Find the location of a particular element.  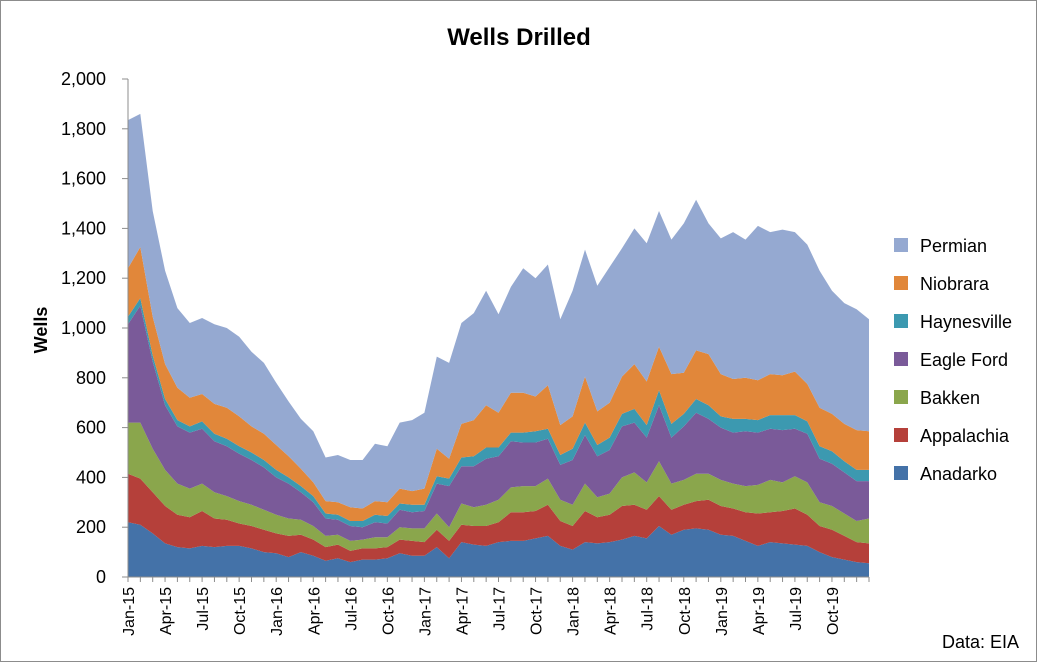

source-note: Data: EIA is located at coordinates (980, 642).